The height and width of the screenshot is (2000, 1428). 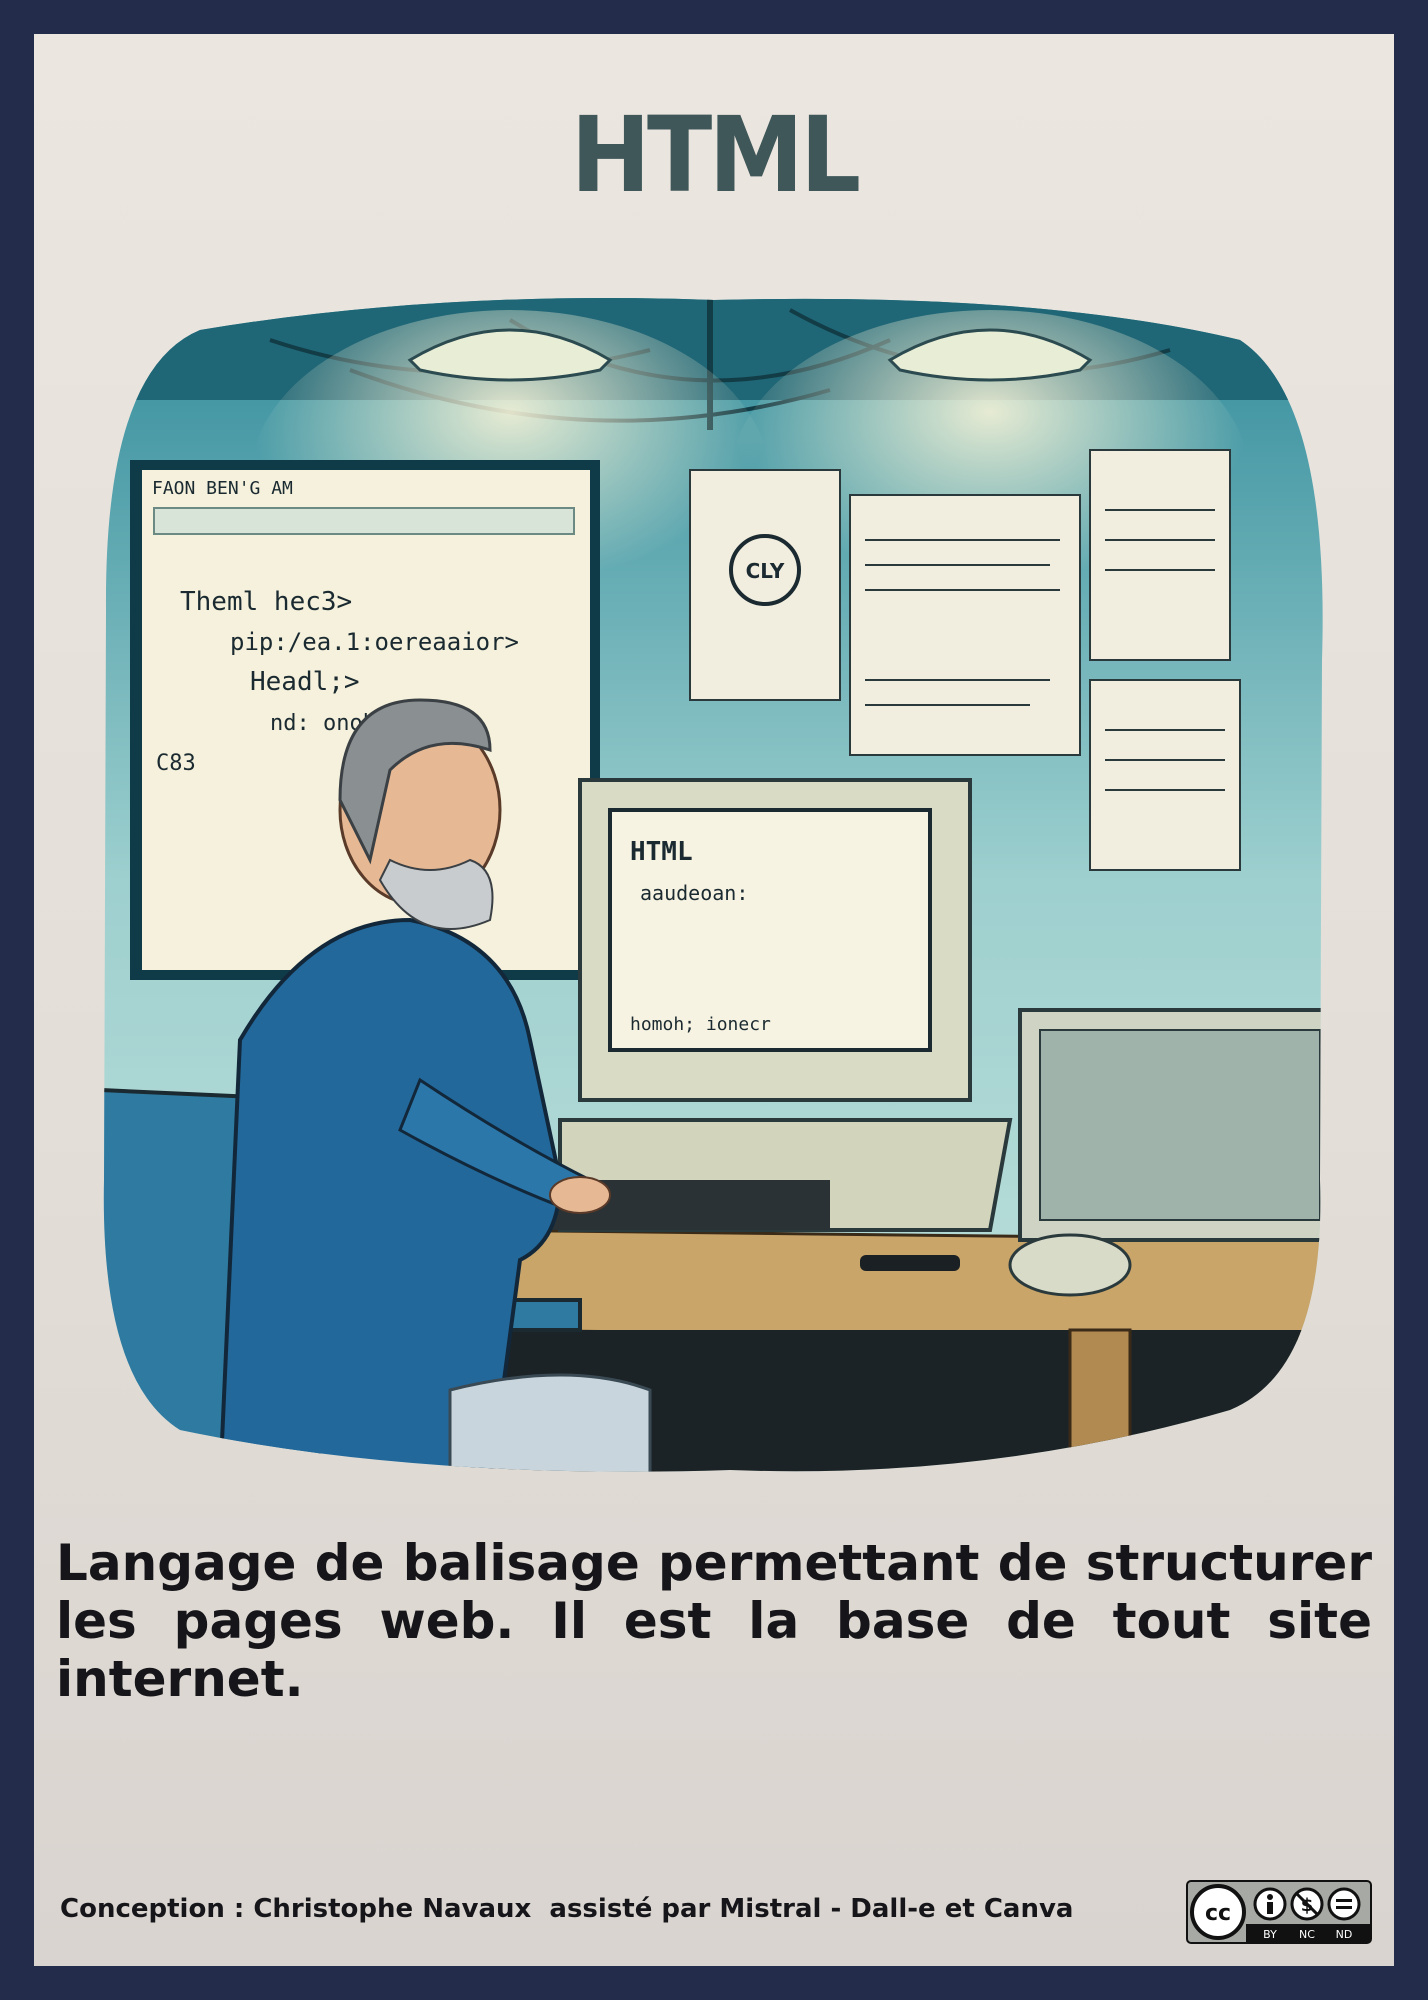 I want to click on by-label: BY, so click(x=1270, y=1934).